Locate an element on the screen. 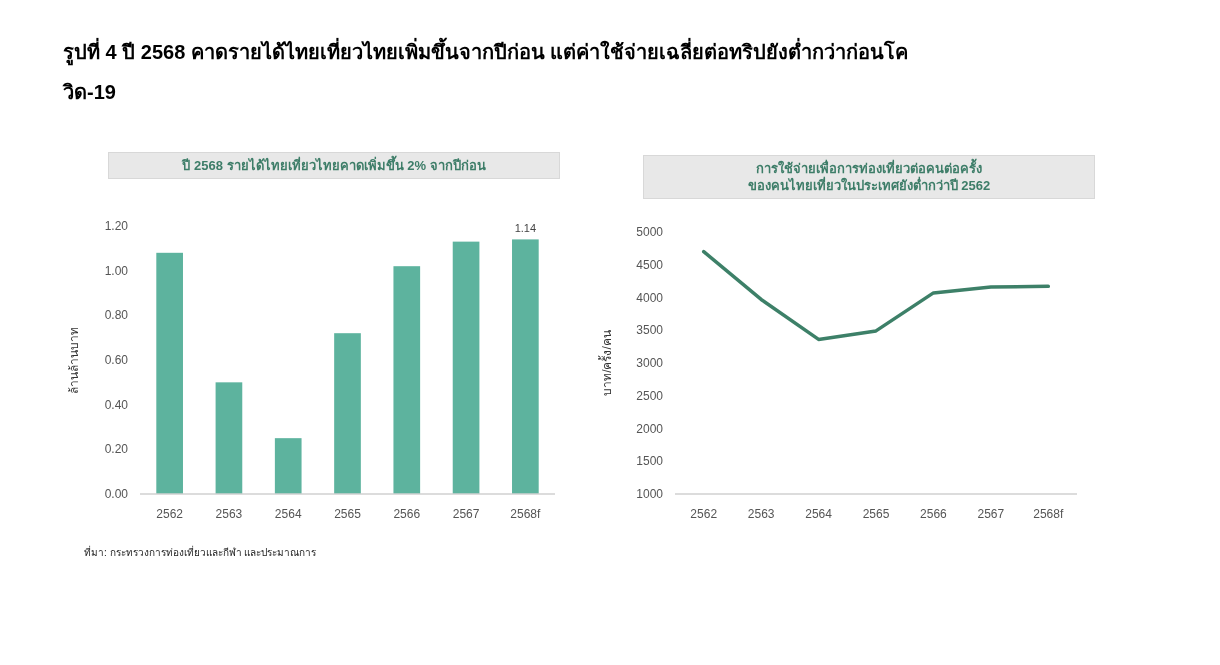 The image size is (1220, 665). y-tick-label: 5000 is located at coordinates (650, 232).